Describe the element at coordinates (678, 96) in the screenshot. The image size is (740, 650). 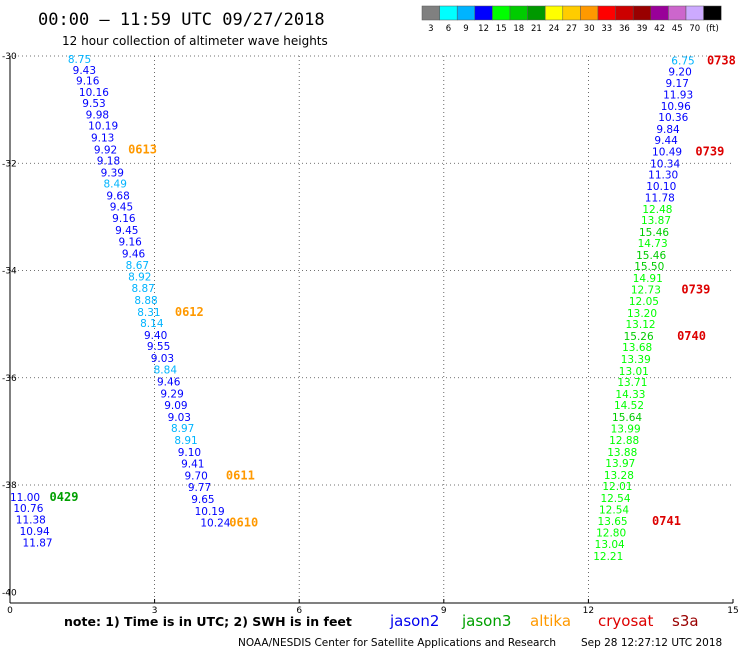
I see `wave-height-label: 11.93` at that location.